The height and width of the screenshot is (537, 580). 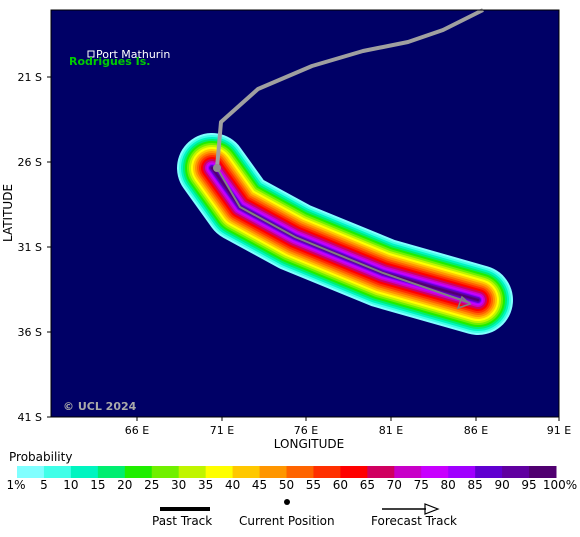 I want to click on lat-tick-label: 21 S, so click(x=30, y=77).